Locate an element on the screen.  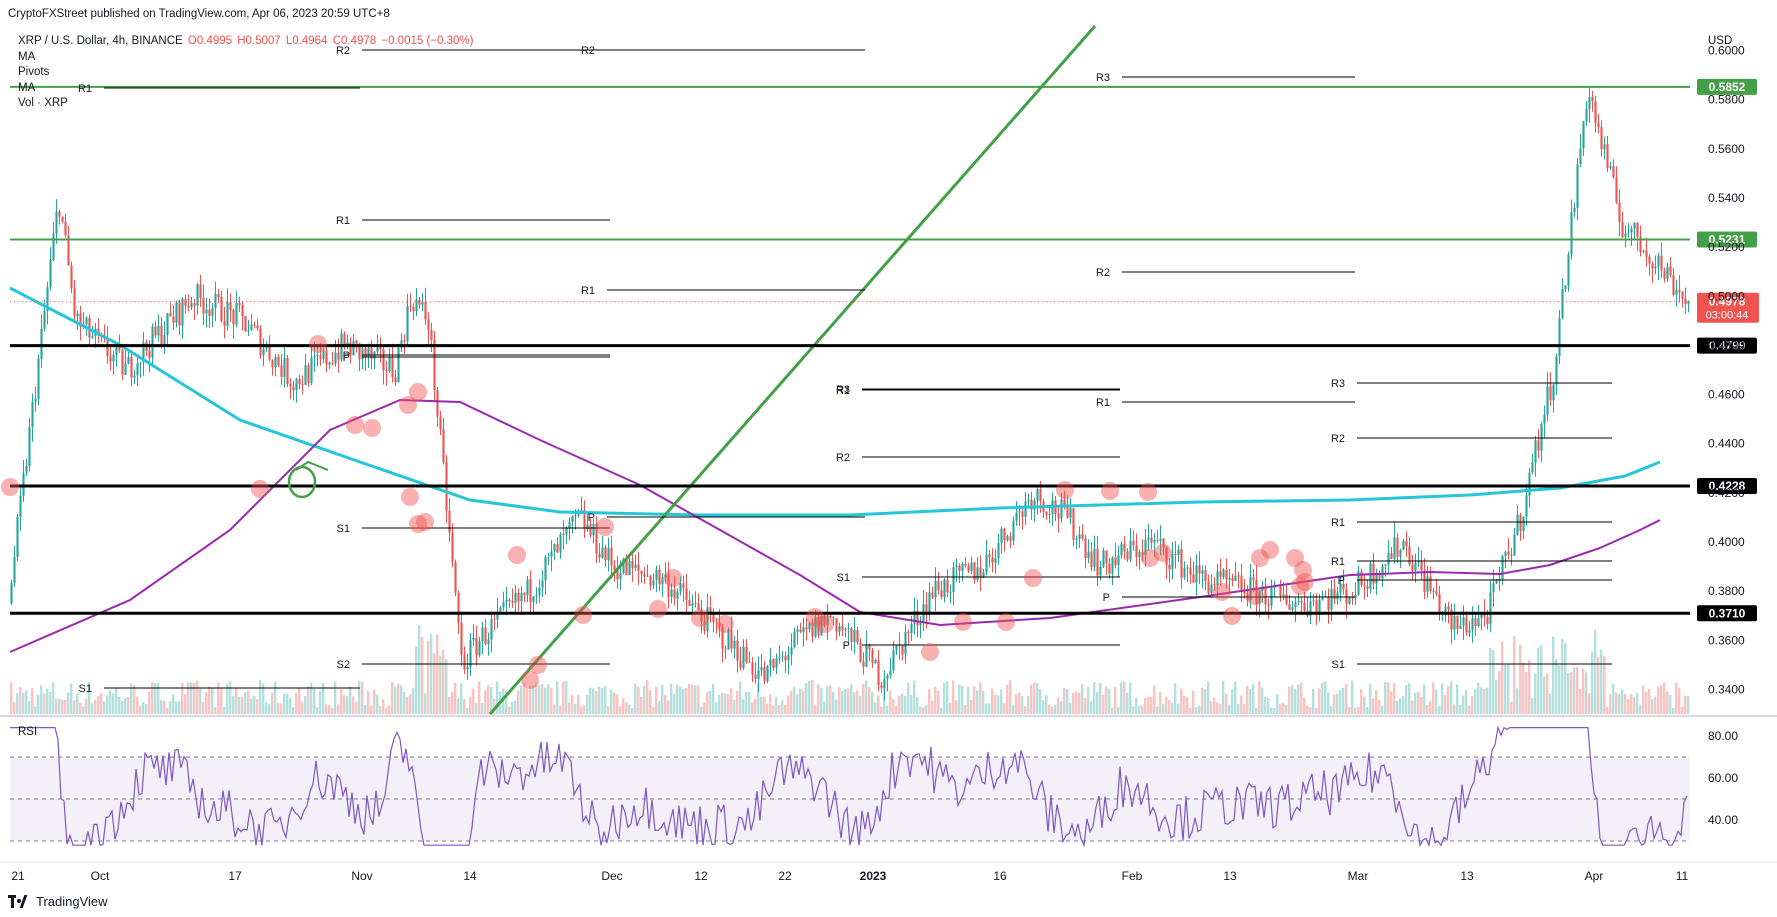
y-tick-label: 0.4000 is located at coordinates (1726, 542).